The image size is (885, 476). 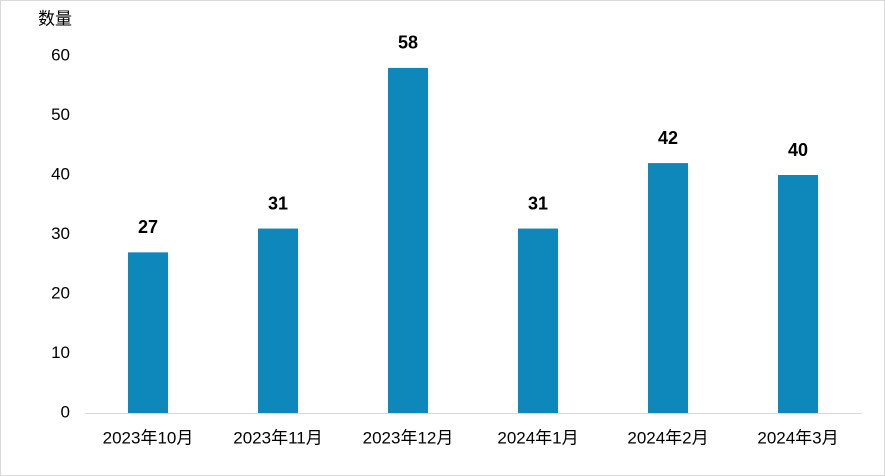 I want to click on y-tick-label: 30, so click(x=60, y=233).